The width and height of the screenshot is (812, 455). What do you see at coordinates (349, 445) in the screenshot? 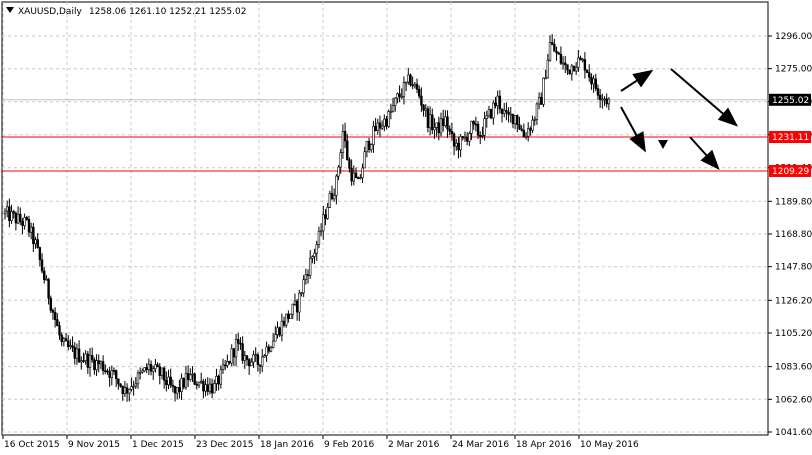
I see `x-tick-label: 9 Feb 2016` at bounding box center [349, 445].